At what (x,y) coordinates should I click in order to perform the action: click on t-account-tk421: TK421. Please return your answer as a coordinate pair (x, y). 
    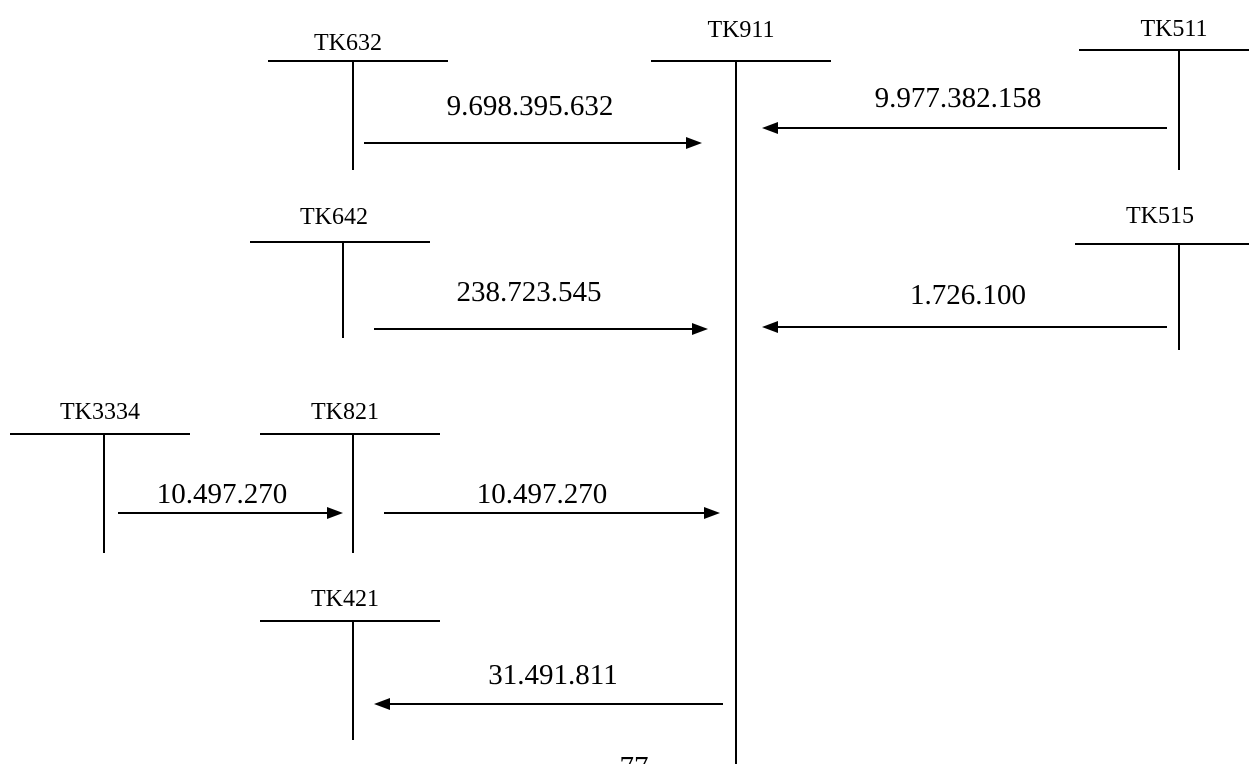
    Looking at the image, I should click on (350, 663).